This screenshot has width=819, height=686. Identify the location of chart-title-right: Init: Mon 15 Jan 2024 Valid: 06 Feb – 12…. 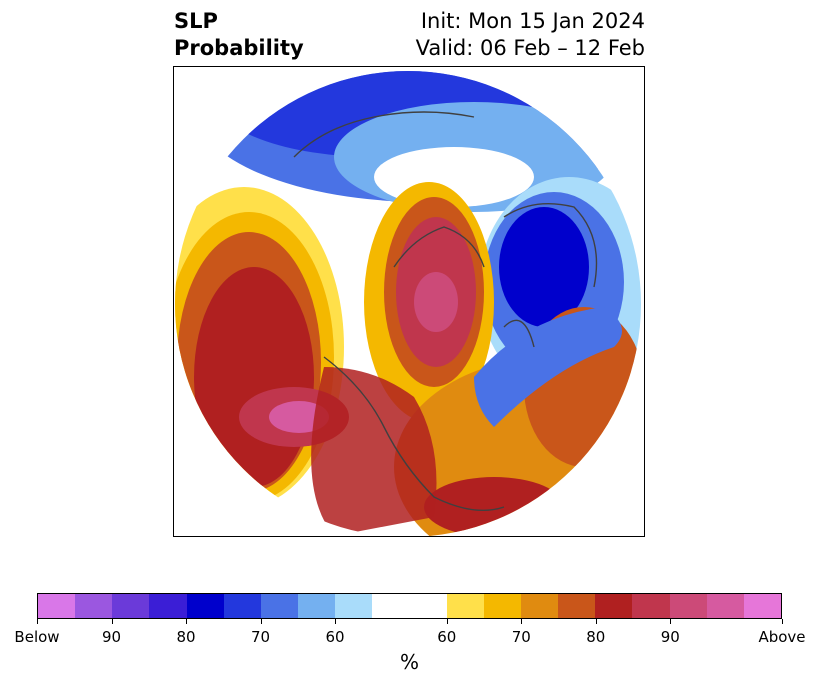
(530, 35).